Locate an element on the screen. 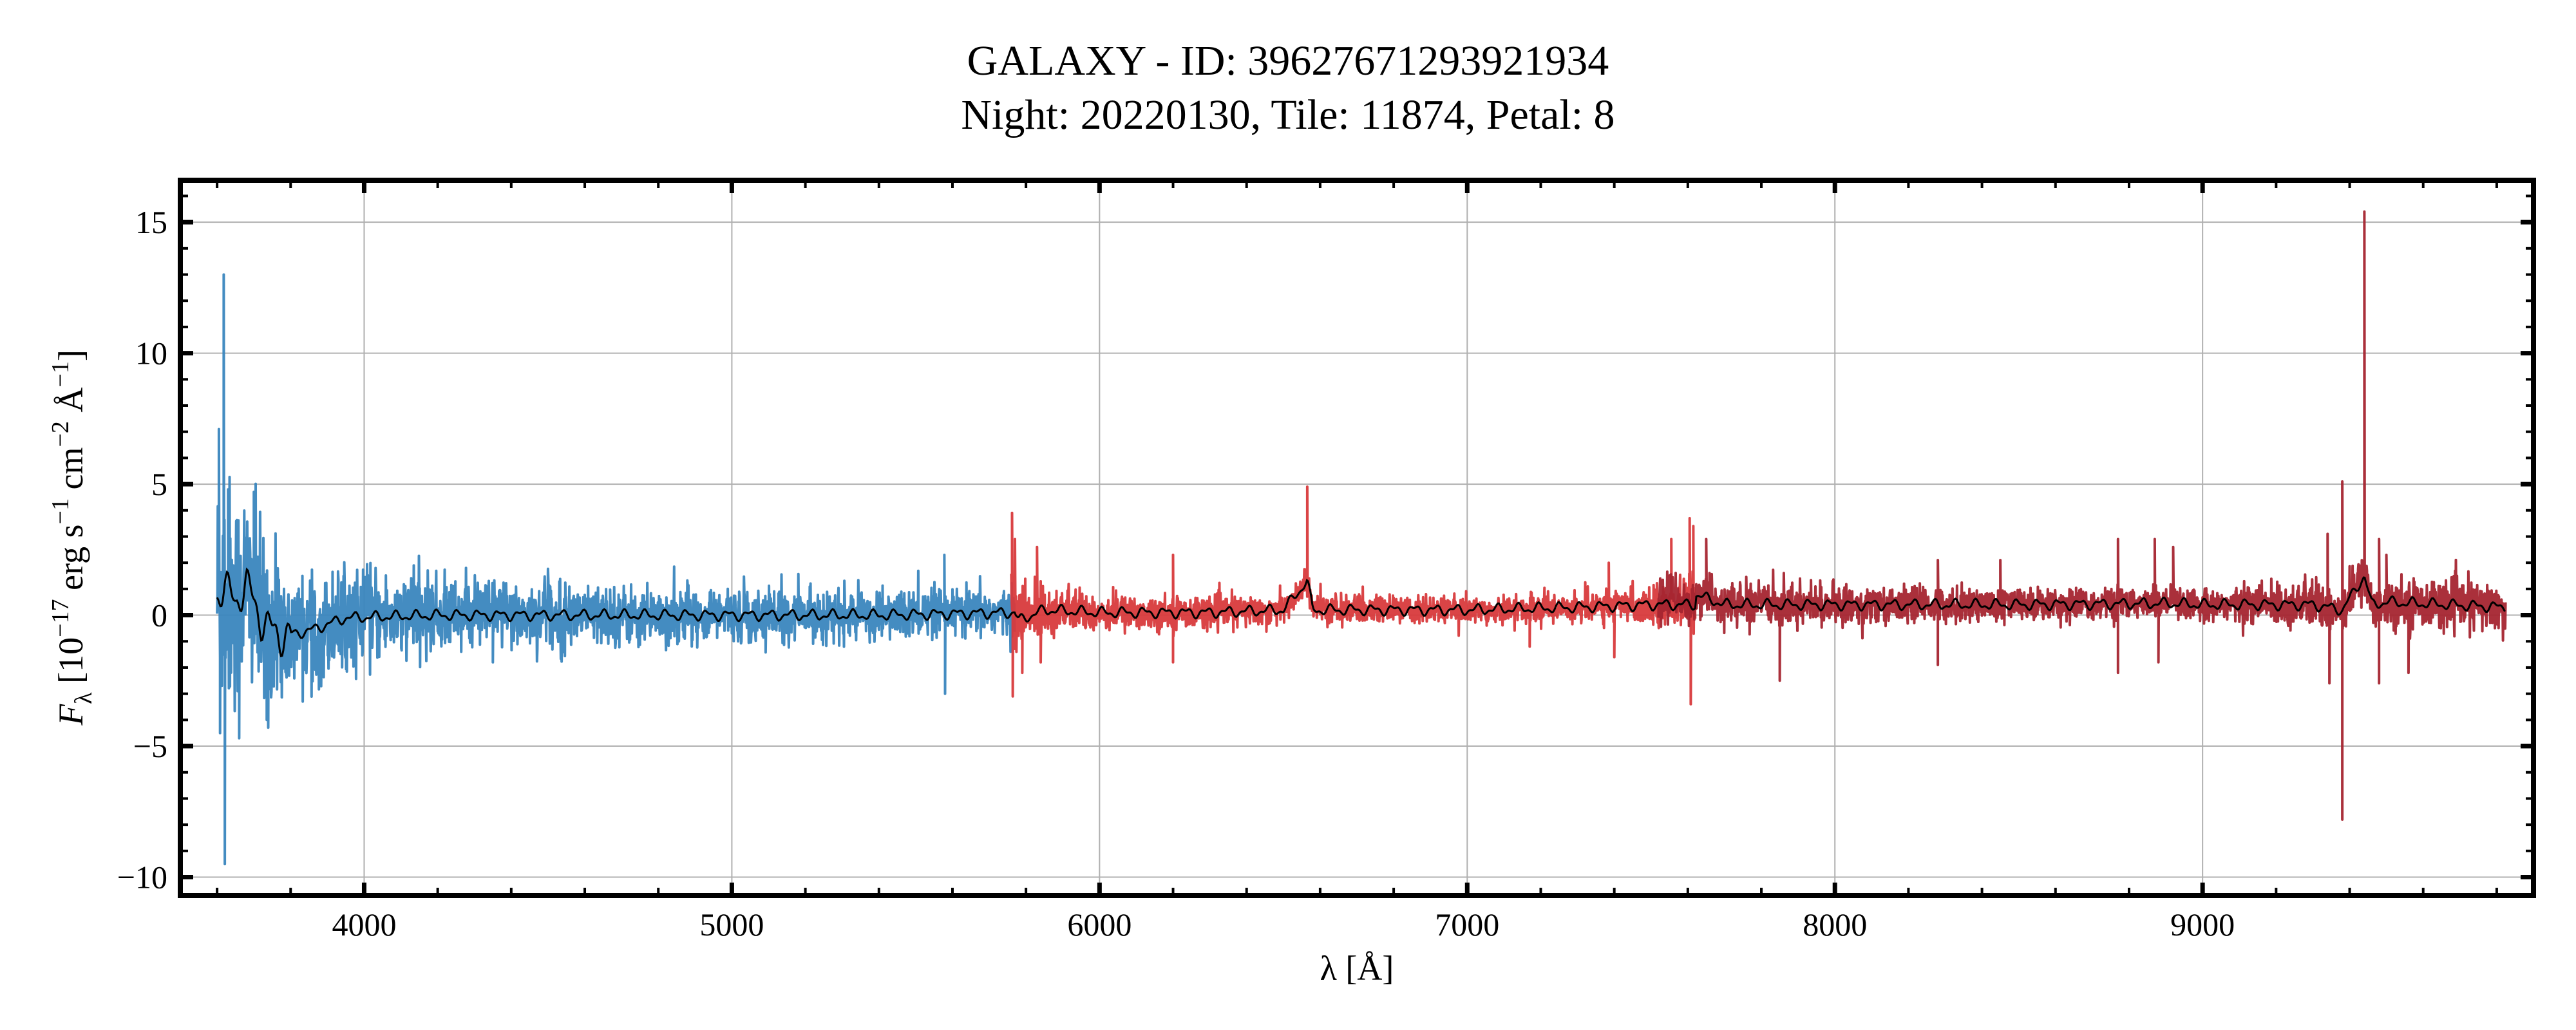  y-label-erg: erg s is located at coordinates (71, 561).